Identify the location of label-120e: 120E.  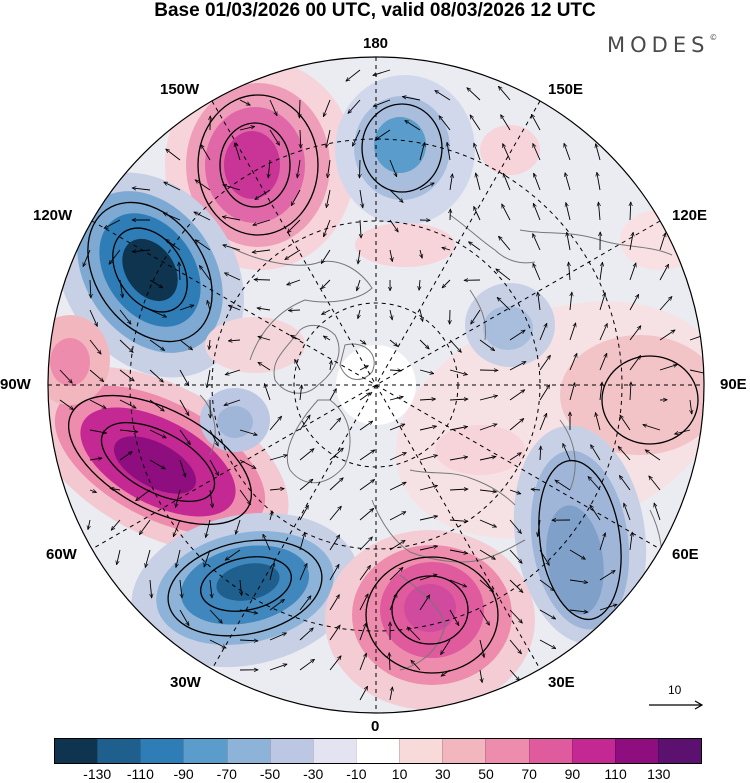
(690, 215).